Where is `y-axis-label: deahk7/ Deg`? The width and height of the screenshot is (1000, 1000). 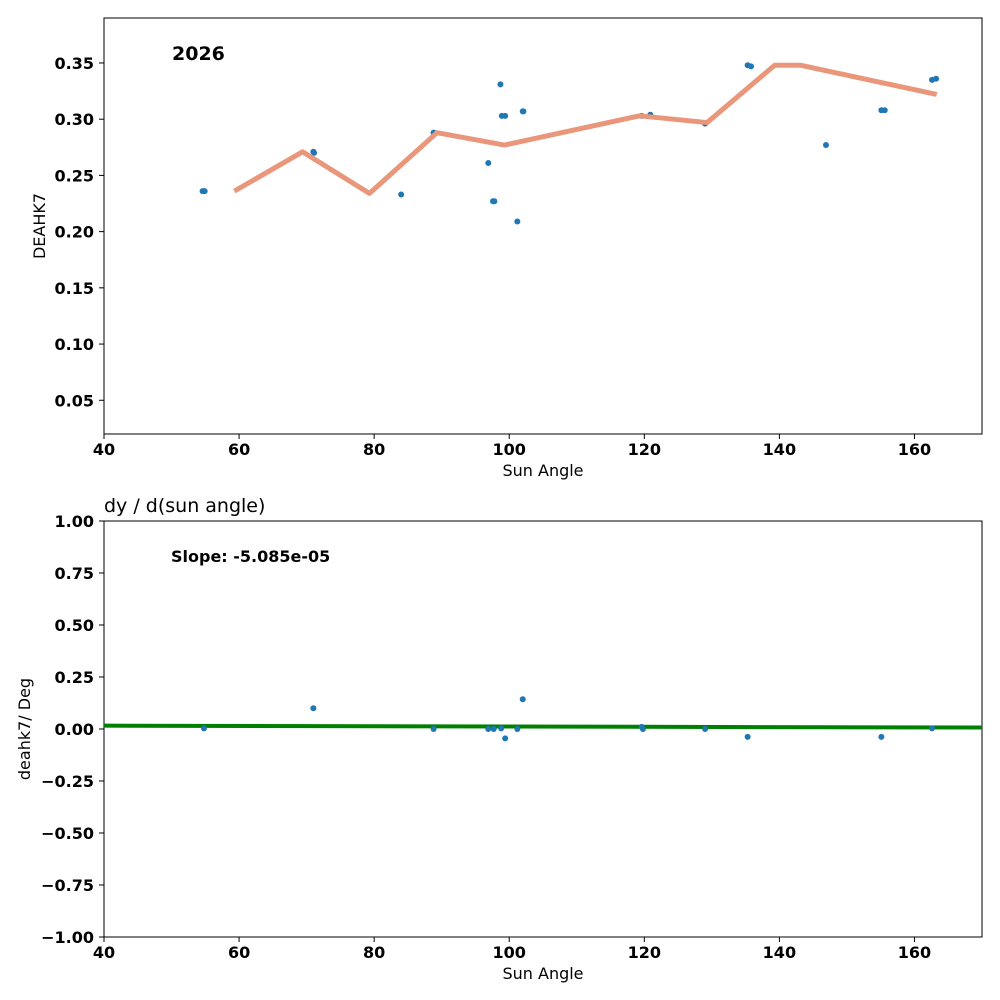 y-axis-label: deahk7/ Deg is located at coordinates (24, 729).